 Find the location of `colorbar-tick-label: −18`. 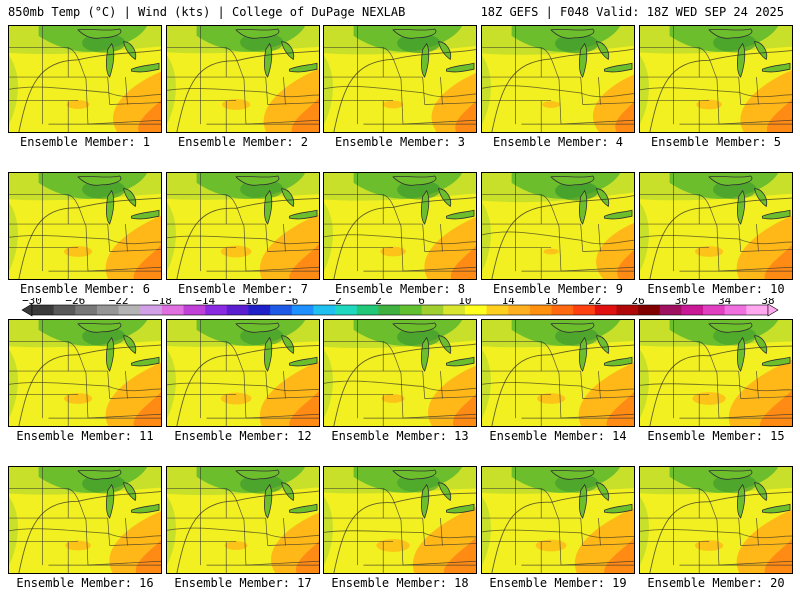

colorbar-tick-label: −18 is located at coordinates (162, 302).